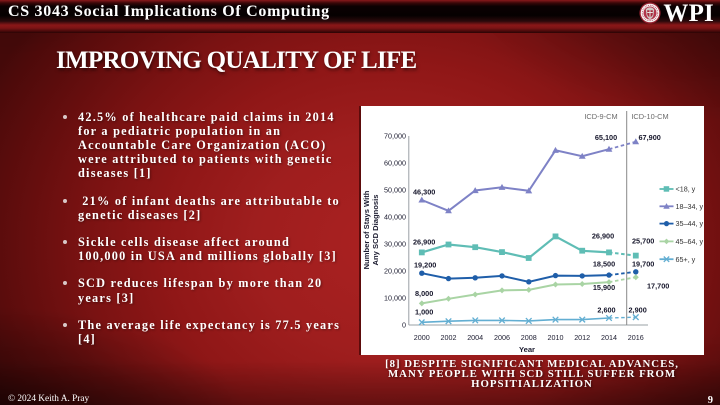 The width and height of the screenshot is (720, 405). Describe the element at coordinates (605, 137) in the screenshot. I see `svg-text: 65,100` at that location.